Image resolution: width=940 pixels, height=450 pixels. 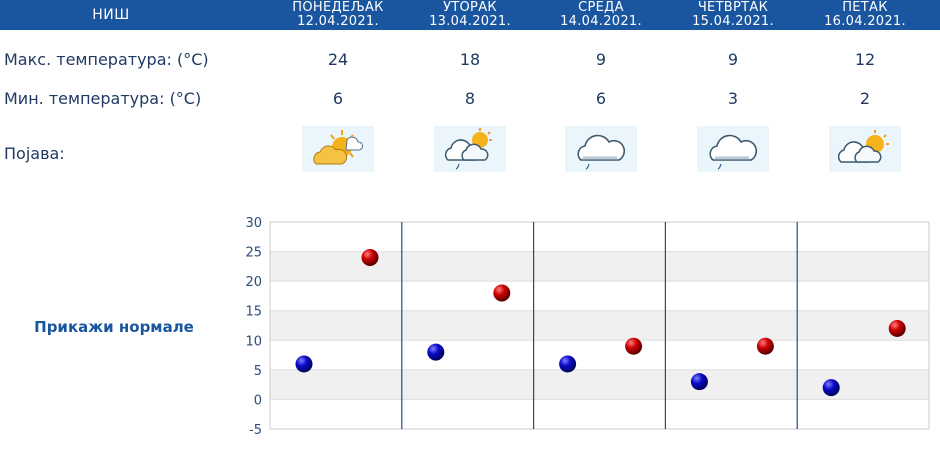 I want to click on day-name: ПОНЕДЕЉАК, so click(x=338, y=7).